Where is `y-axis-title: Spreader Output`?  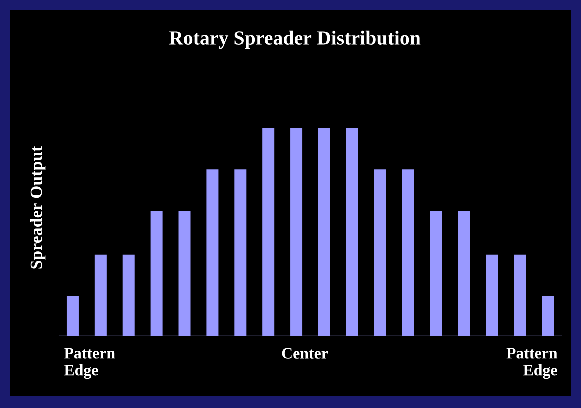
y-axis-title: Spreader Output is located at coordinates (38, 207).